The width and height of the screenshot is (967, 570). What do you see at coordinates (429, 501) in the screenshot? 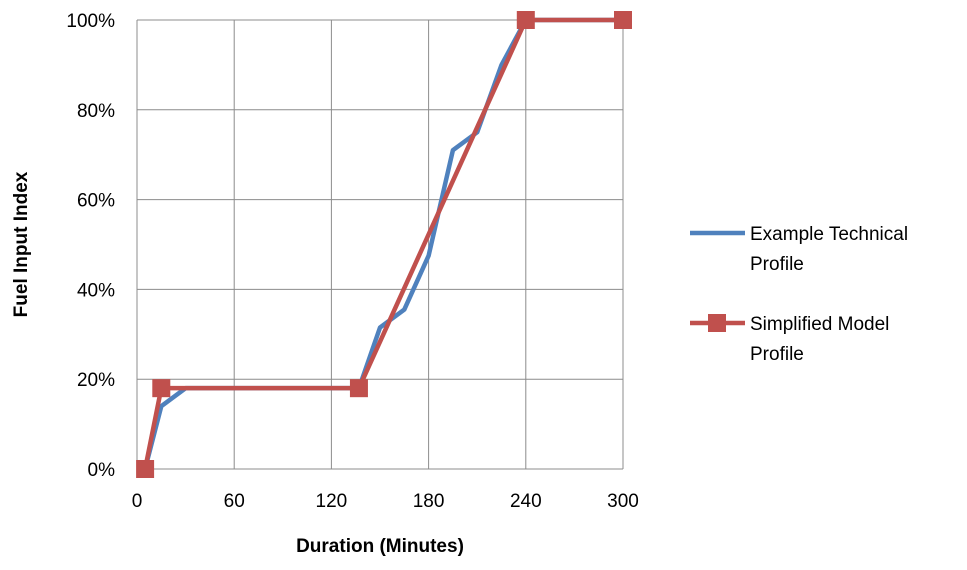
I see `x-tick-label: 180` at bounding box center [429, 501].